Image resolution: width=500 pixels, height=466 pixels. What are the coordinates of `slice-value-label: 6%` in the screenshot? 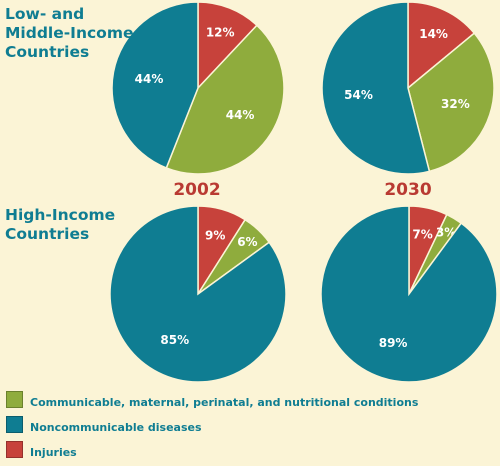 It's located at (247, 242).